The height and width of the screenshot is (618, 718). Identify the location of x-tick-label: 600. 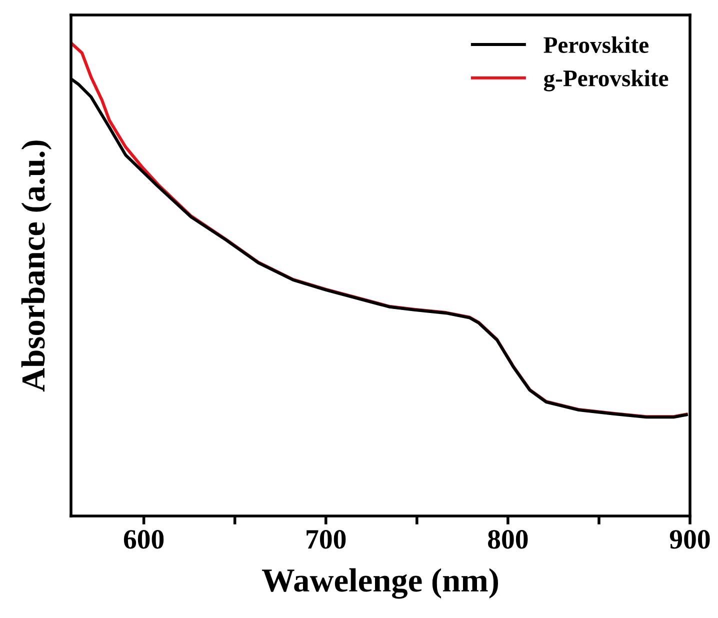
(144, 539).